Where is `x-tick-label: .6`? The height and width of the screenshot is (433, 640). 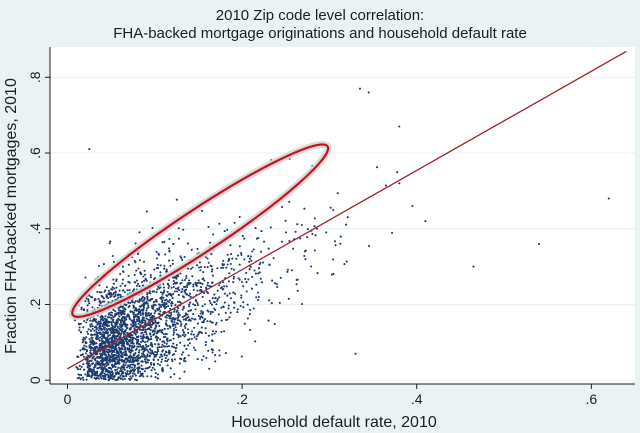 x-tick-label: .6 is located at coordinates (591, 399).